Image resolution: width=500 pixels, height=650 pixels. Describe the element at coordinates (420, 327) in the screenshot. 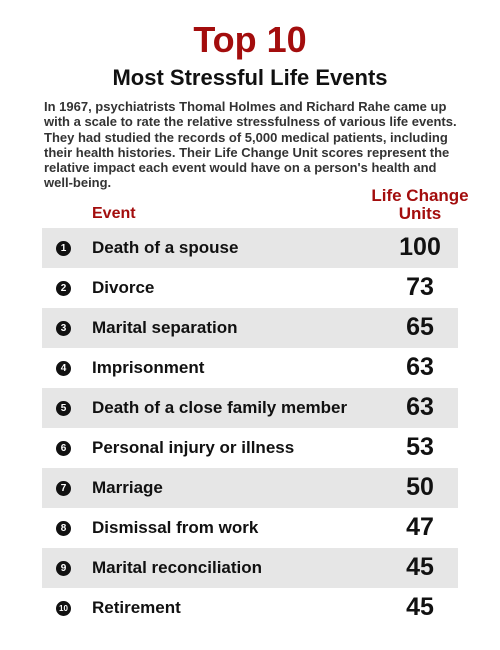

I see `life-change-units: 65` at that location.